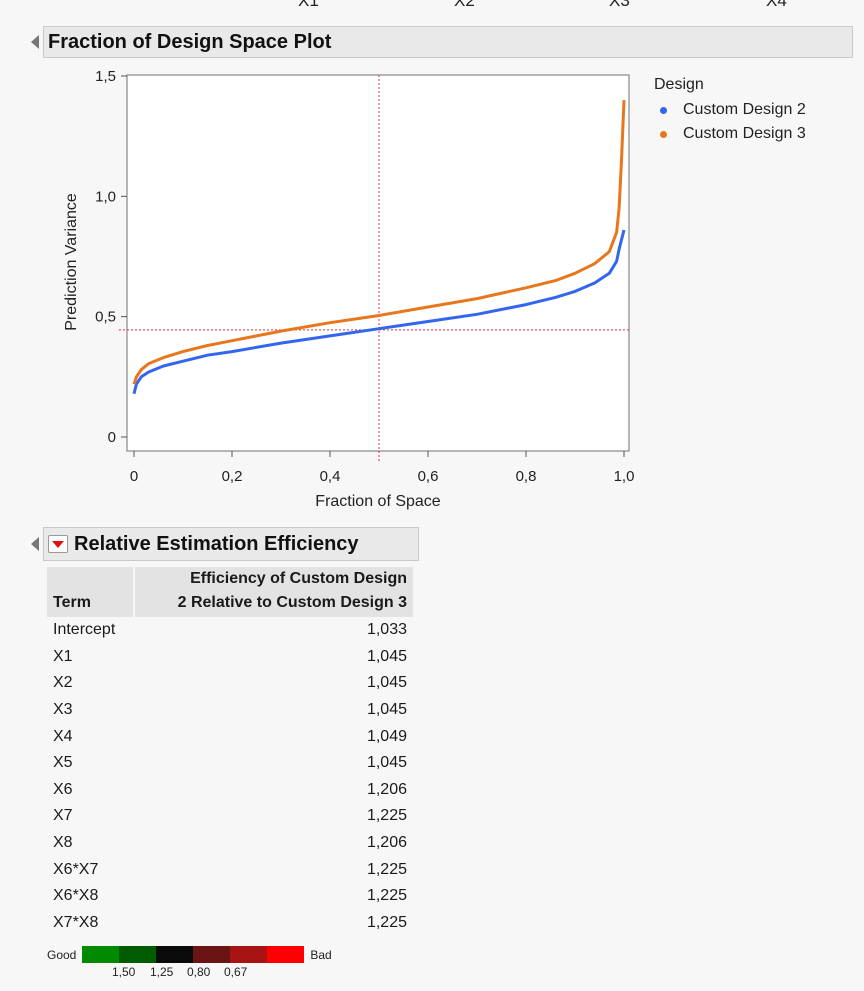 Image resolution: width=864 pixels, height=991 pixels. Describe the element at coordinates (84, 630) in the screenshot. I see `term-cell: Intercept` at that location.